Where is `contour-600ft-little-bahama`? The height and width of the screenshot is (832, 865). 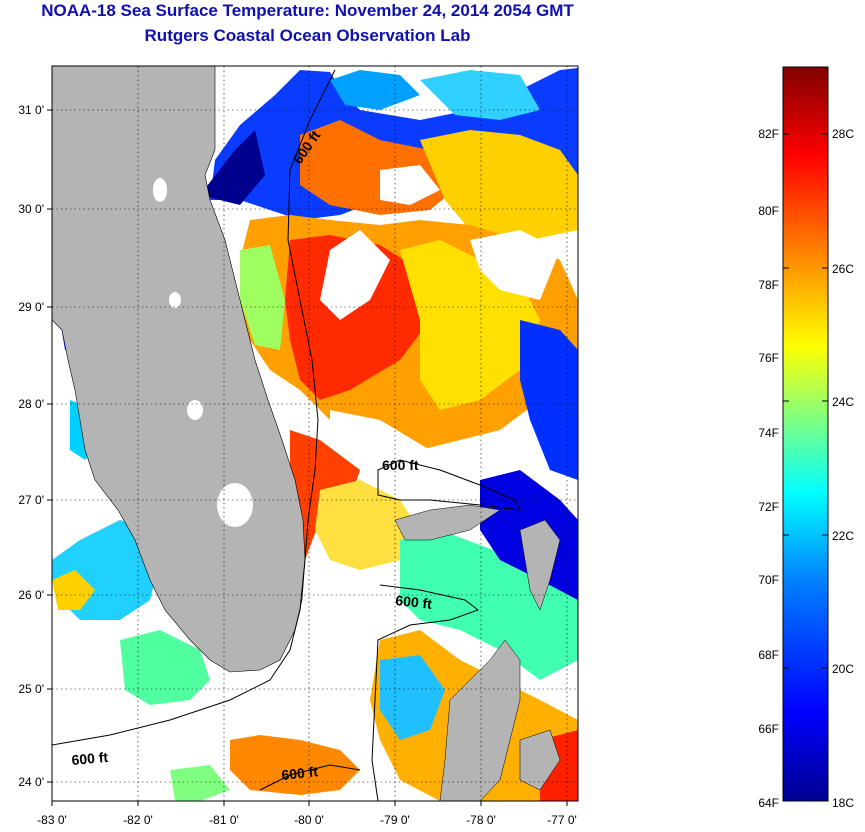
contour-600ft-little-bahama is located at coordinates (449, 485).